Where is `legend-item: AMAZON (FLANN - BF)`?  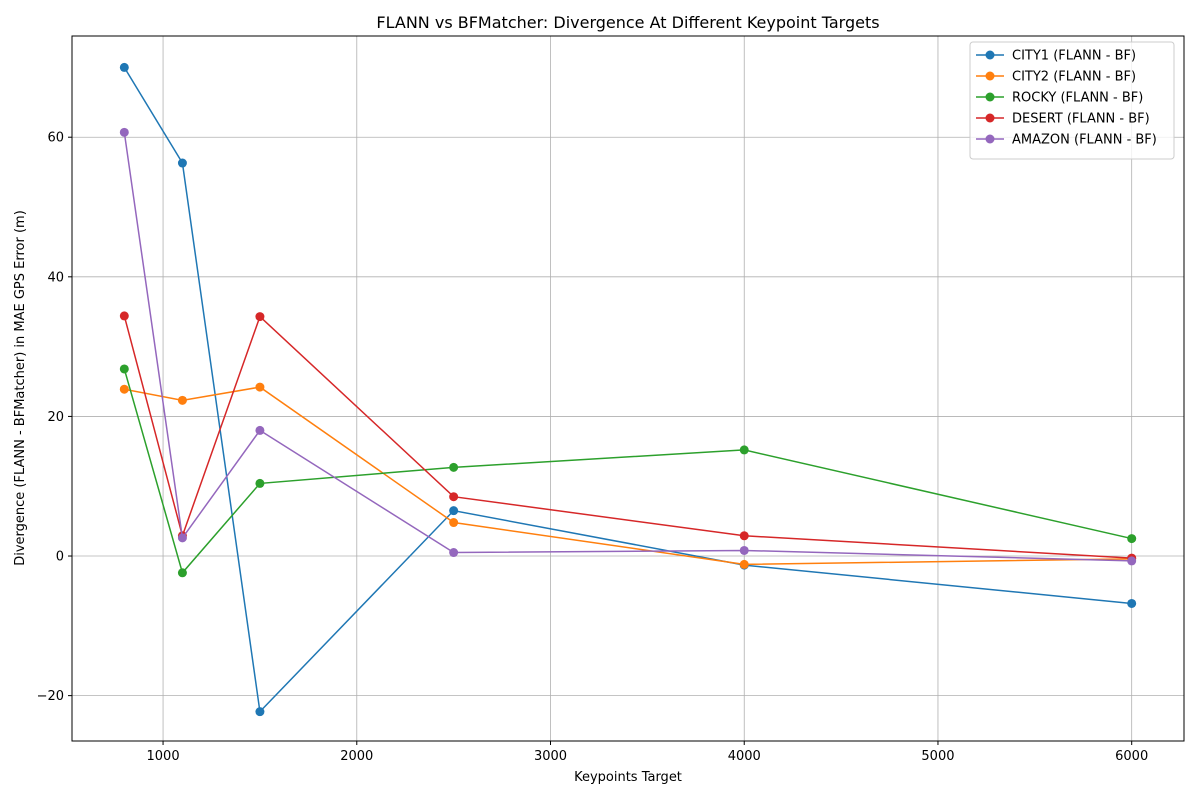
legend-item: AMAZON (FLANN - BF) is located at coordinates (1066, 140).